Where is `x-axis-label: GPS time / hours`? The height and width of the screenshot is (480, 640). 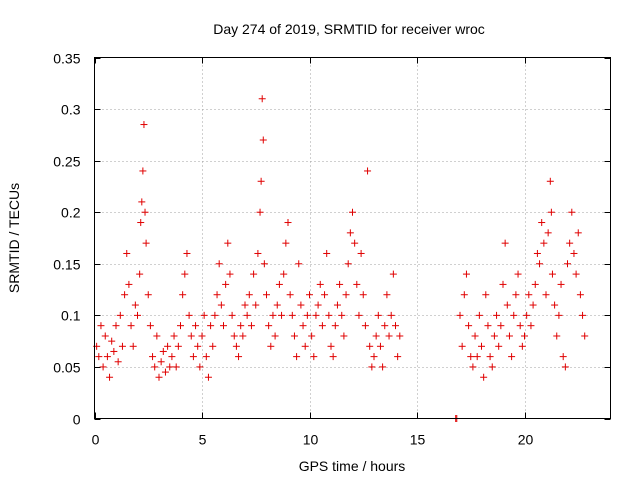
x-axis-label: GPS time / hours is located at coordinates (352, 466).